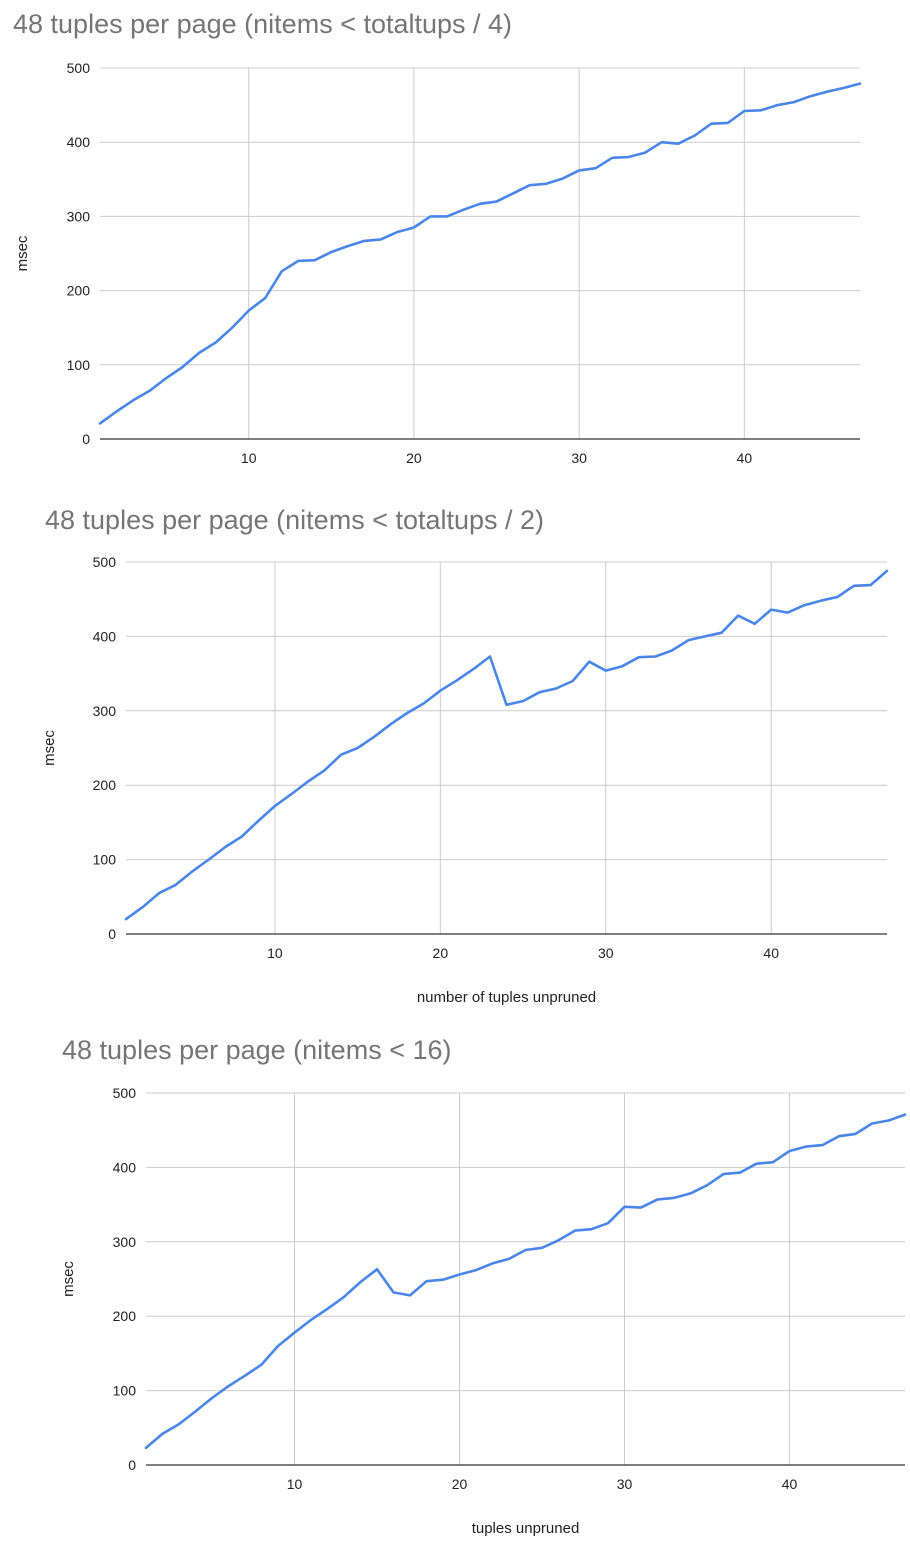 The image size is (910, 1551). I want to click on x-axis-label: tuples unpruned, so click(526, 1528).